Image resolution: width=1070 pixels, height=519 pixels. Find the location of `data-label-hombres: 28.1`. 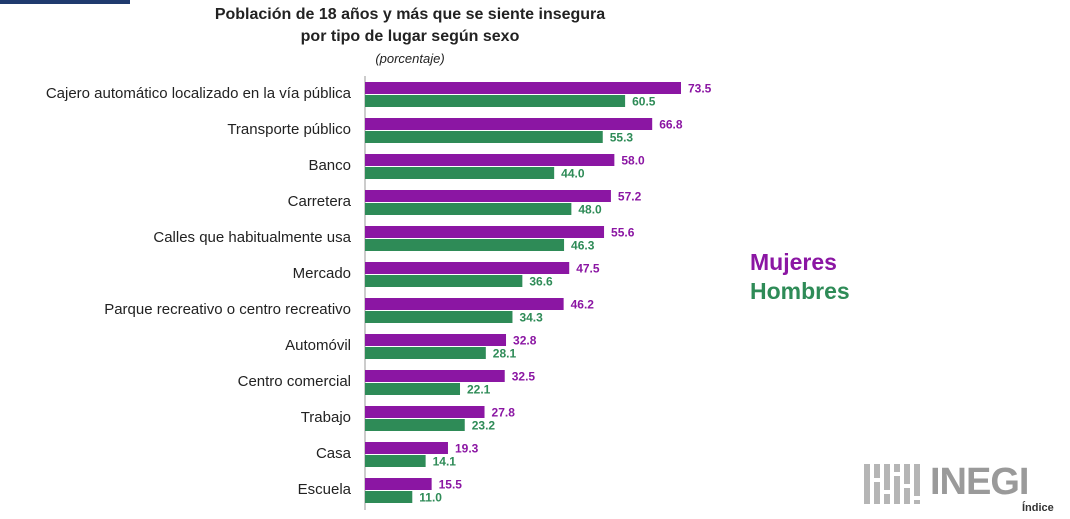

data-label-hombres: 28.1 is located at coordinates (505, 354).